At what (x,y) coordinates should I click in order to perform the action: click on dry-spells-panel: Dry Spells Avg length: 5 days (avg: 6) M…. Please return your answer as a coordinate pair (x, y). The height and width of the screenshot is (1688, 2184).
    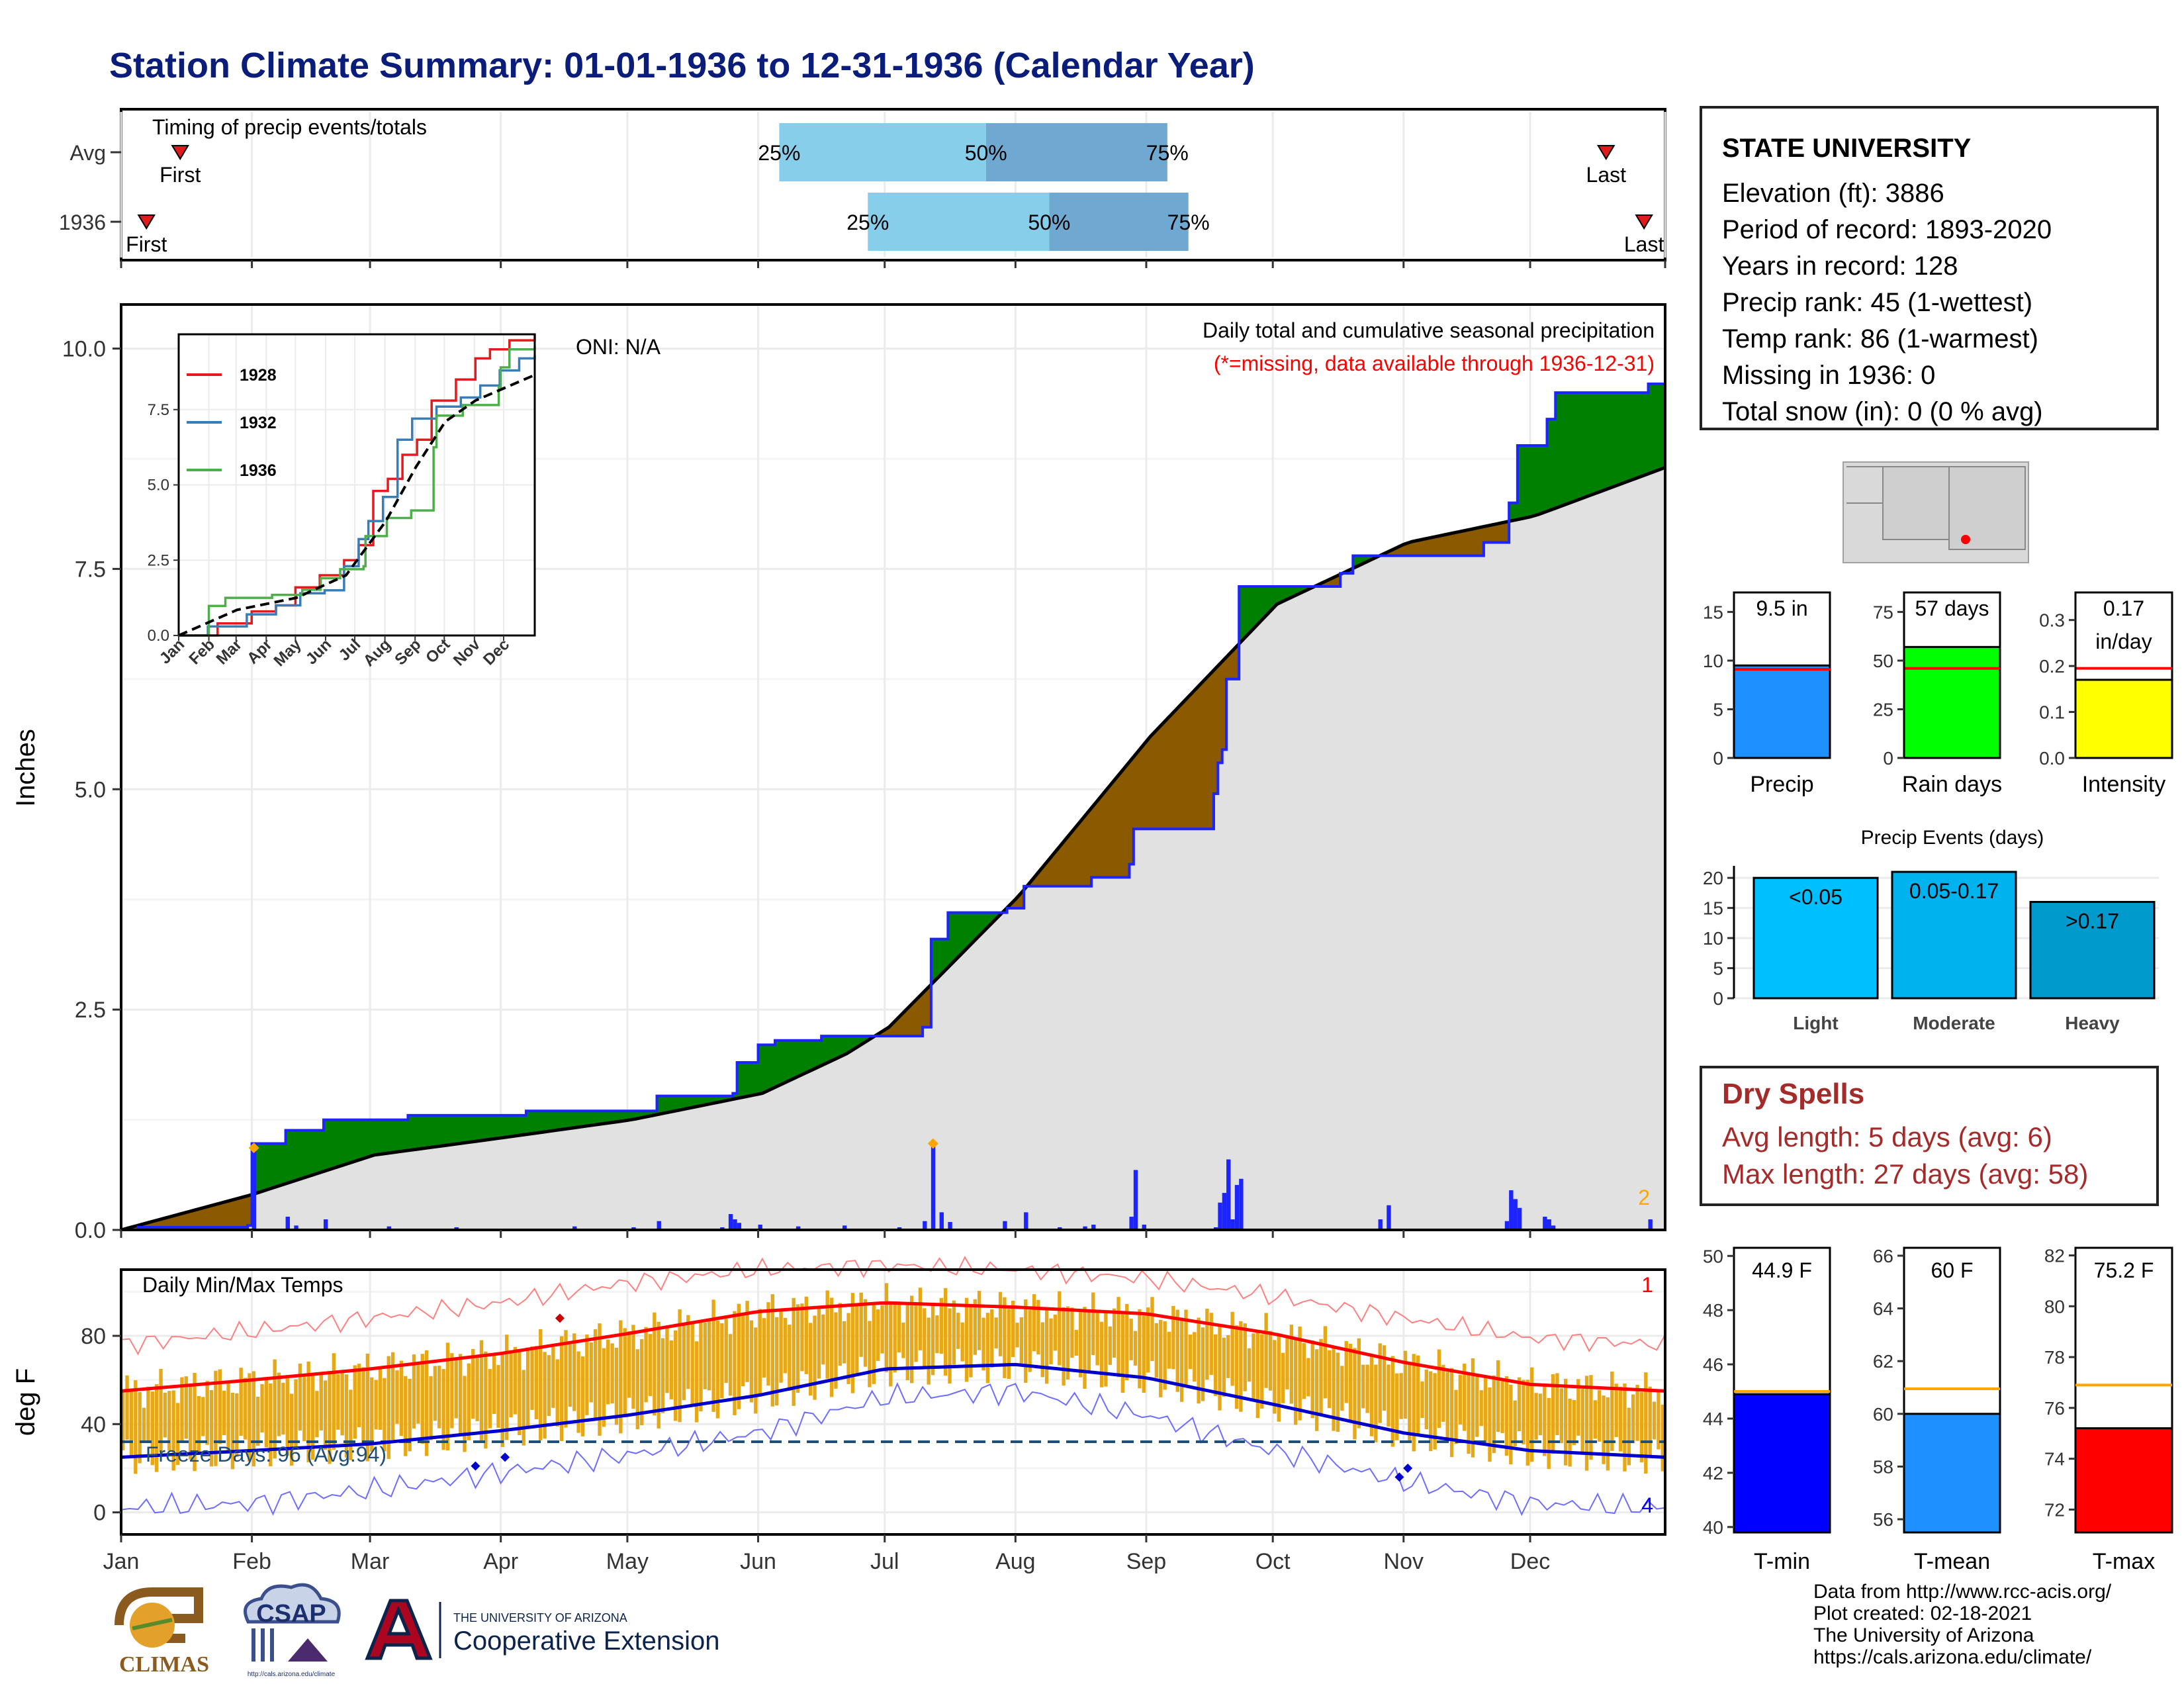
    Looking at the image, I should click on (1929, 1136).